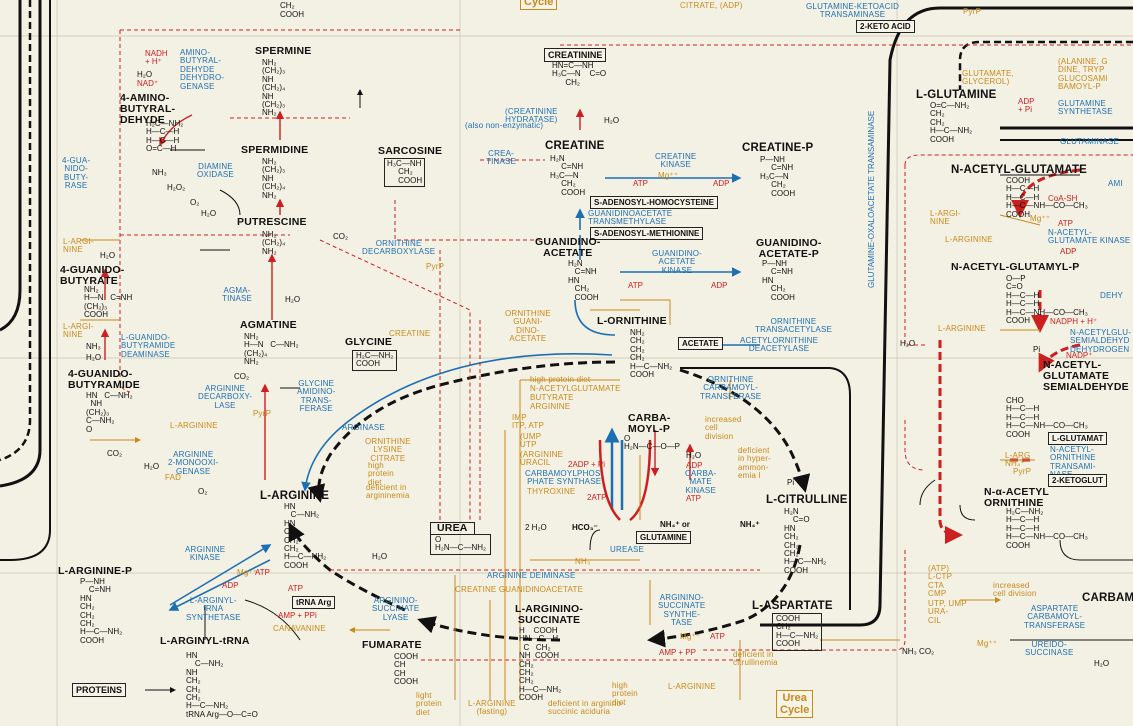  I want to click on dehy-fragment: DEHY, so click(1112, 295).